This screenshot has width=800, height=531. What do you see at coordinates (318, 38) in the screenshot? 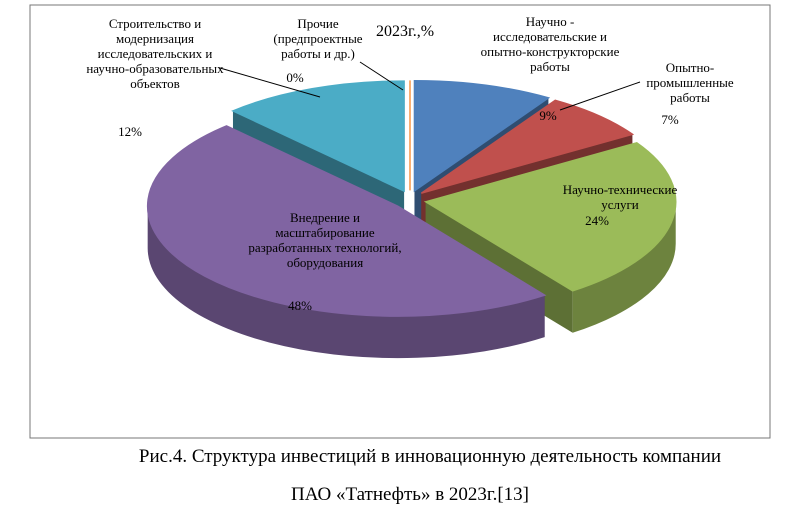
I see `slice-label: Прочие (предпроектные работы и др.)` at bounding box center [318, 38].